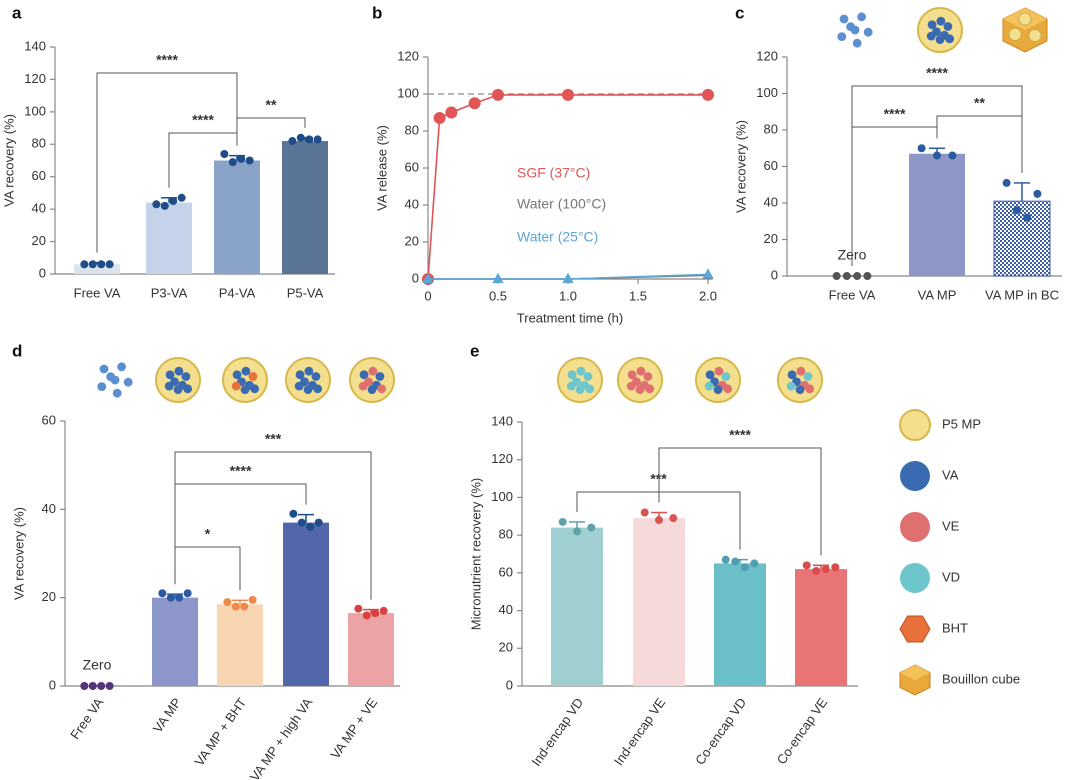 This screenshot has height=780, width=1080. Describe the element at coordinates (305, 292) in the screenshot. I see `x-tick-label: P5-VA` at that location.